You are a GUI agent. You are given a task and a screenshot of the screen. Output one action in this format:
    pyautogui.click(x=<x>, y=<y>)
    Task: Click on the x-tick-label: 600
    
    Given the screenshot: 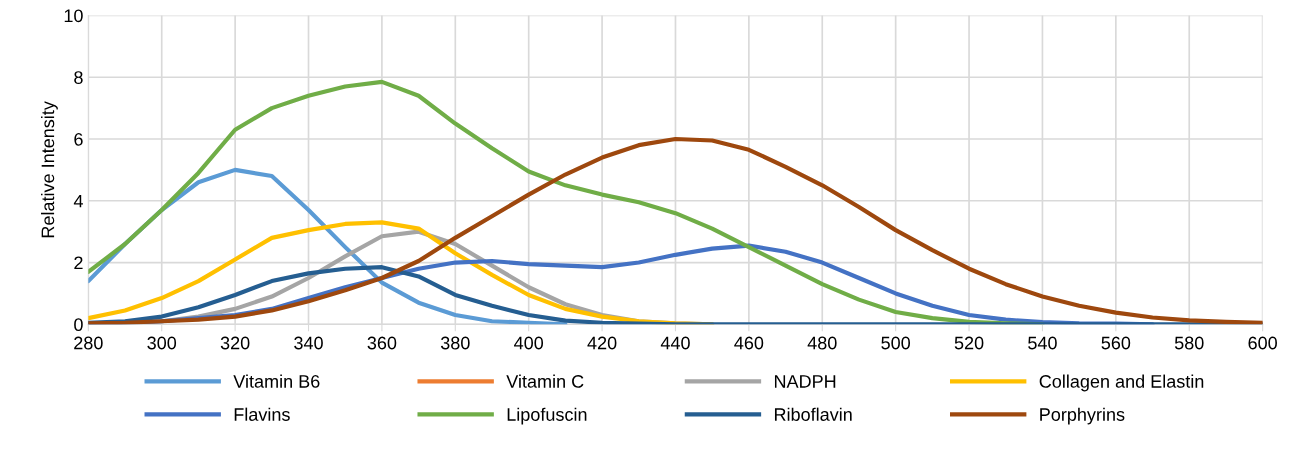 What is the action you would take?
    pyautogui.click(x=1262, y=343)
    